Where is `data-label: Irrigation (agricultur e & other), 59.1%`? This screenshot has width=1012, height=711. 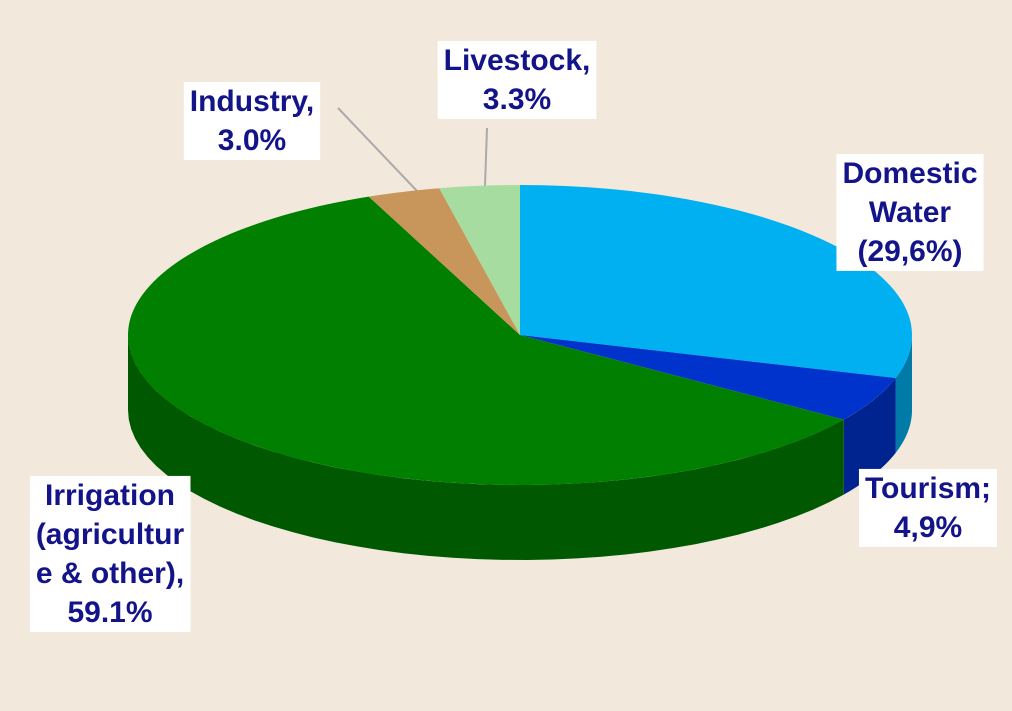 data-label: Irrigation (agricultur e & other), 59.1% is located at coordinates (110, 553).